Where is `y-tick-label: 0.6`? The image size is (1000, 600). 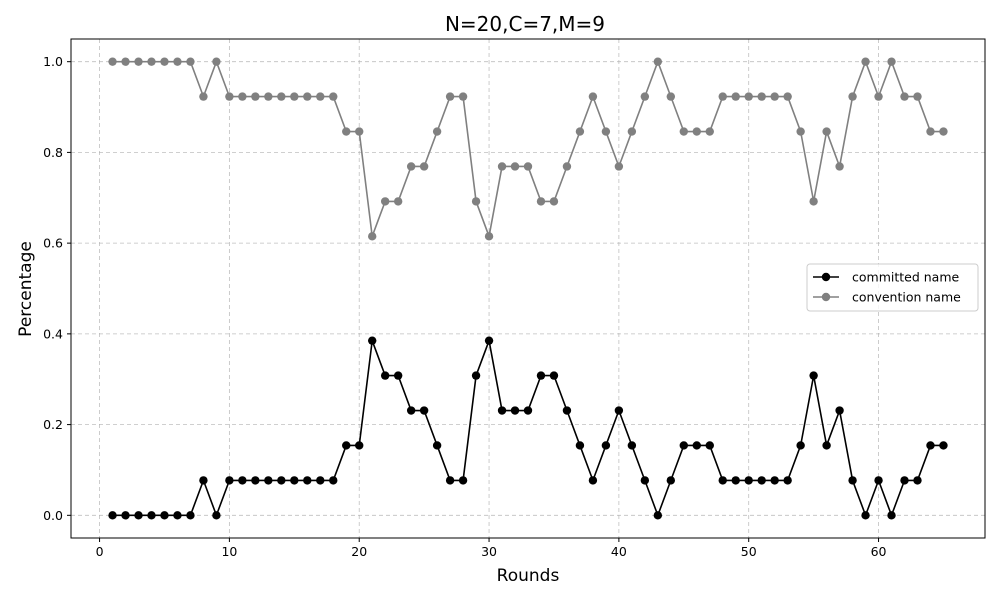
y-tick-label: 0.6 is located at coordinates (53, 243).